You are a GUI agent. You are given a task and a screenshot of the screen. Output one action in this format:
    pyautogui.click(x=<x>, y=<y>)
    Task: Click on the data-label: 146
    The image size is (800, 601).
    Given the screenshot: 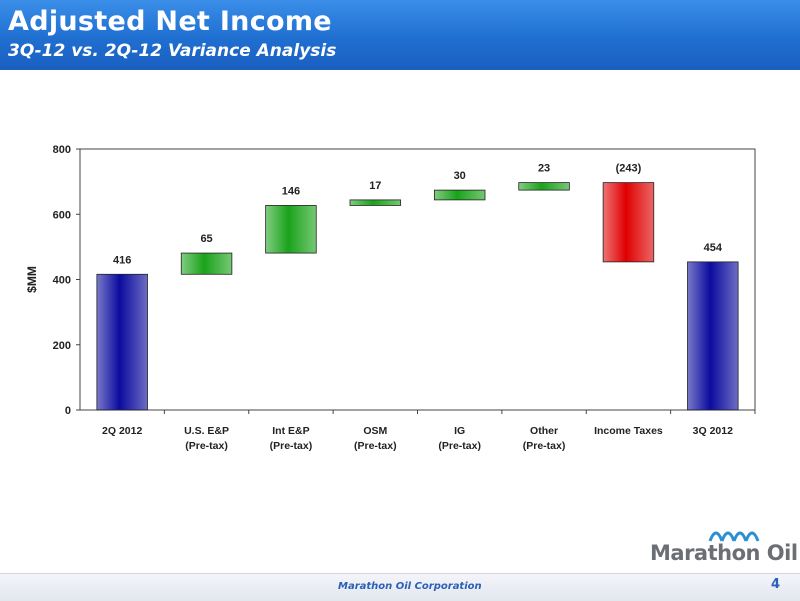 What is the action you would take?
    pyautogui.click(x=291, y=191)
    